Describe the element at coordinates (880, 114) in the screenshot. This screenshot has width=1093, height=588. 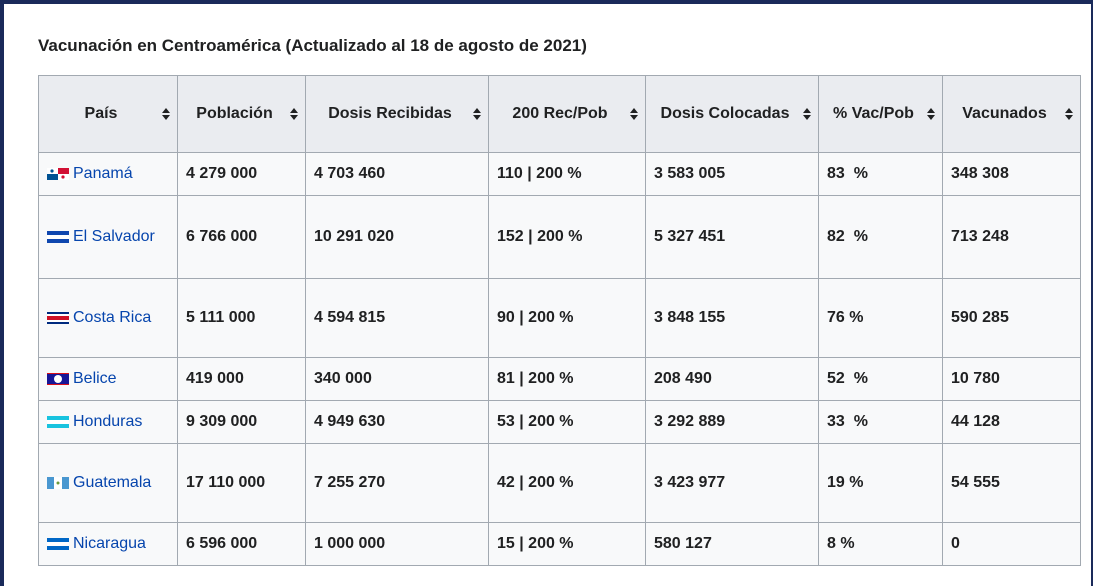
I see `column-header: % Vac/Pob` at that location.